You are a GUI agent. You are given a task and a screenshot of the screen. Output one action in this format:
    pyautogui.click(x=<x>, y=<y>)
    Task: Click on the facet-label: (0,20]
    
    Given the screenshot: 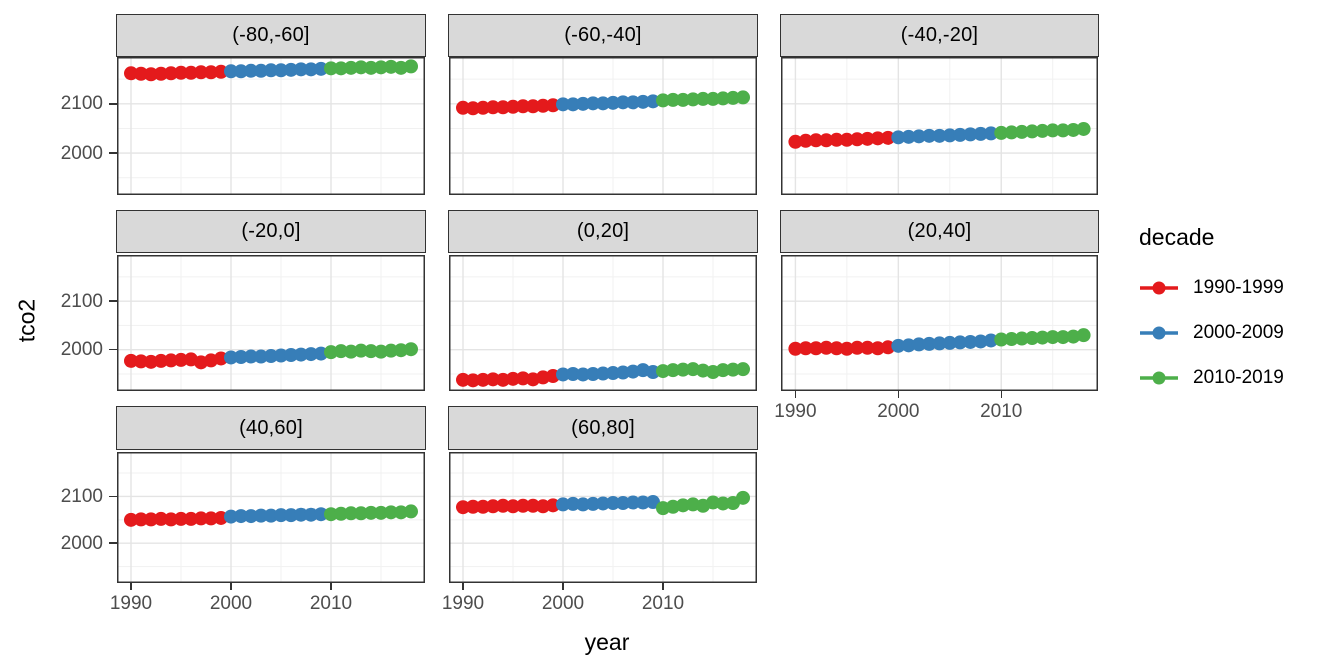 What is the action you would take?
    pyautogui.click(x=603, y=231)
    